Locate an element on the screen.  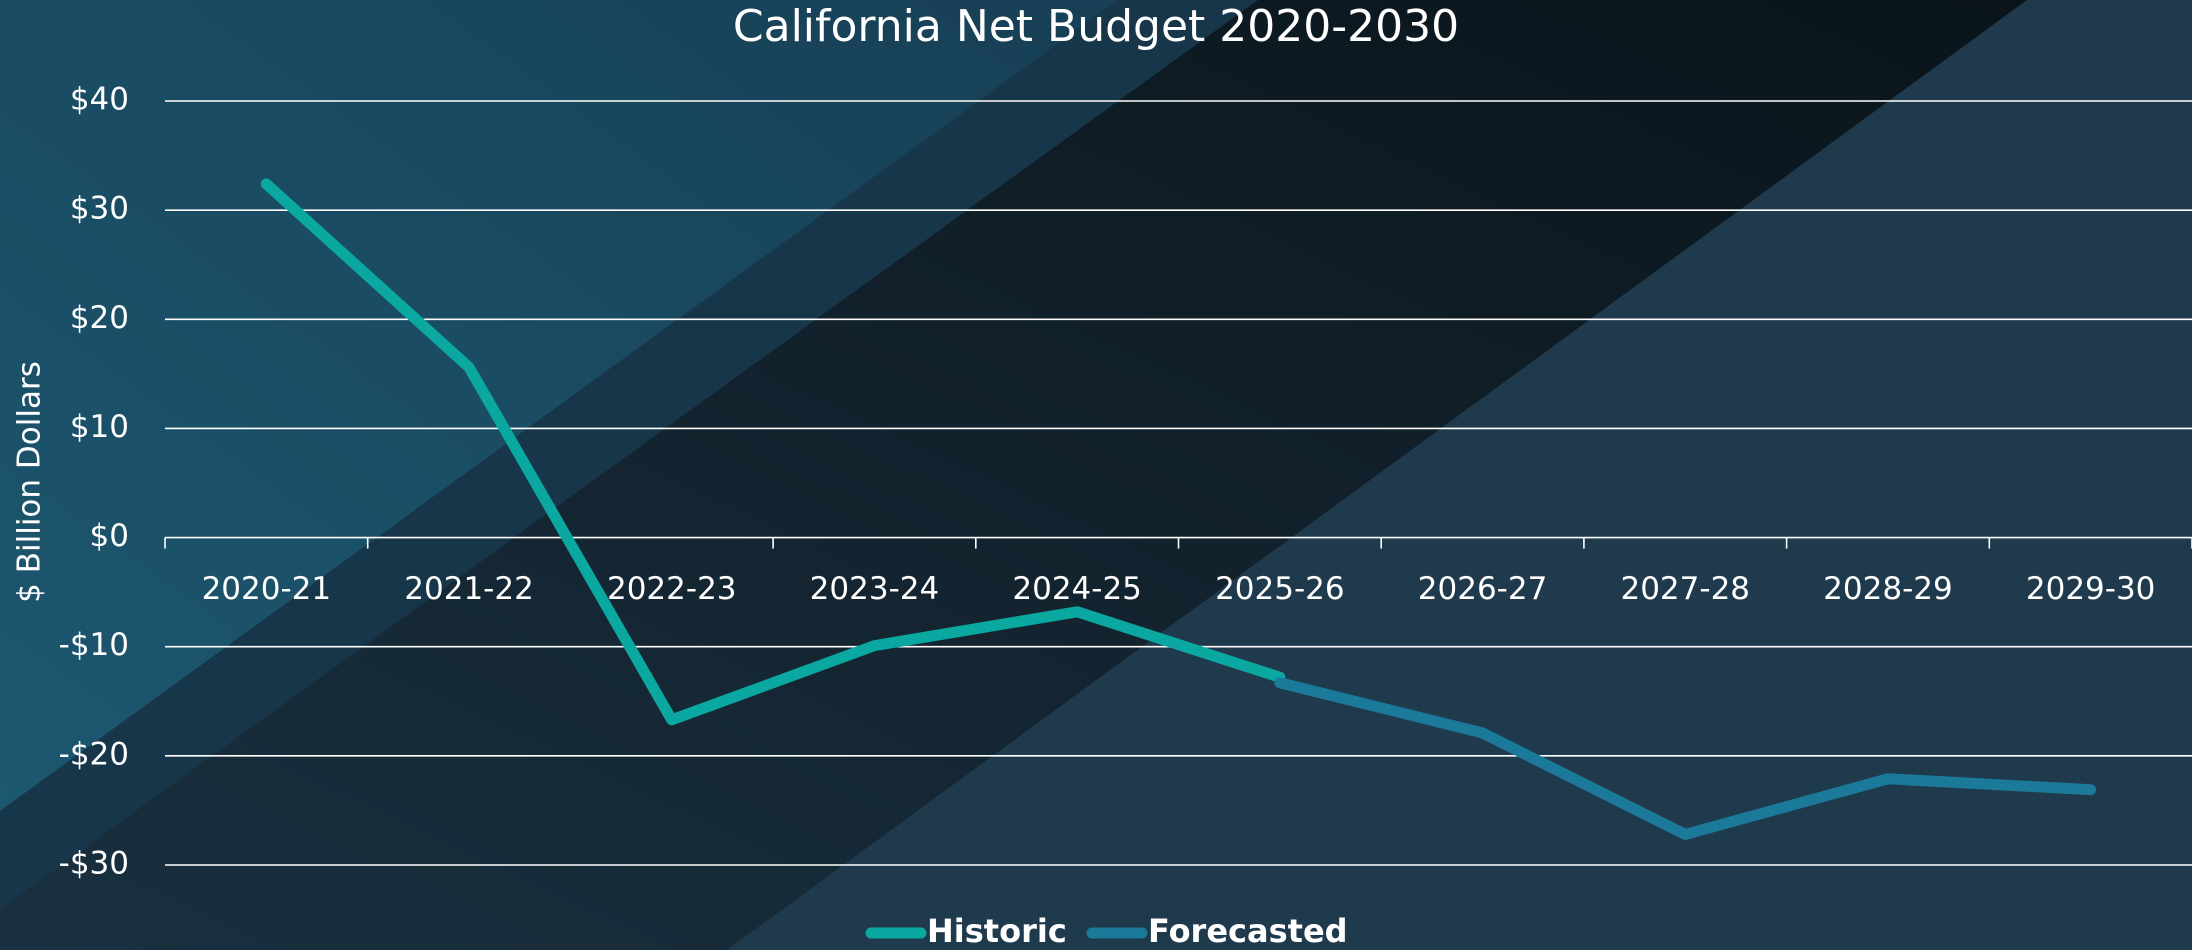
x-tick-label: 2029-30 is located at coordinates (2091, 589).